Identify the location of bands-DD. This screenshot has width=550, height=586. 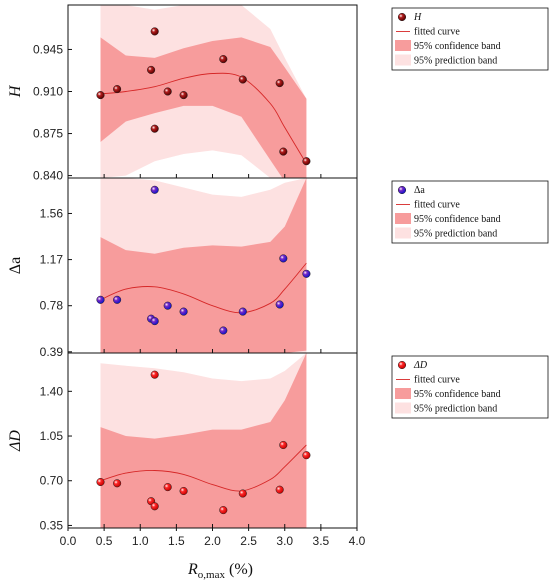
(203, 440).